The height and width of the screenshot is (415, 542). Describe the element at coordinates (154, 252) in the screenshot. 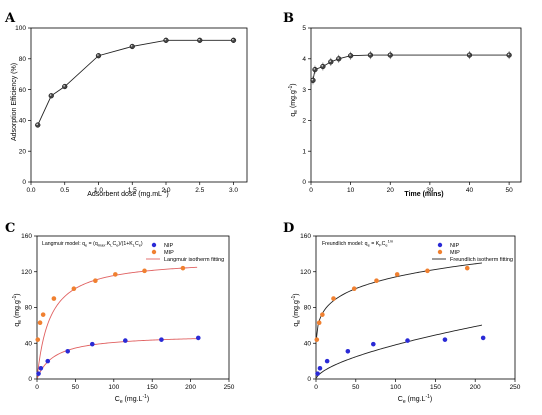

I see `legend-marker-mip-c` at that location.